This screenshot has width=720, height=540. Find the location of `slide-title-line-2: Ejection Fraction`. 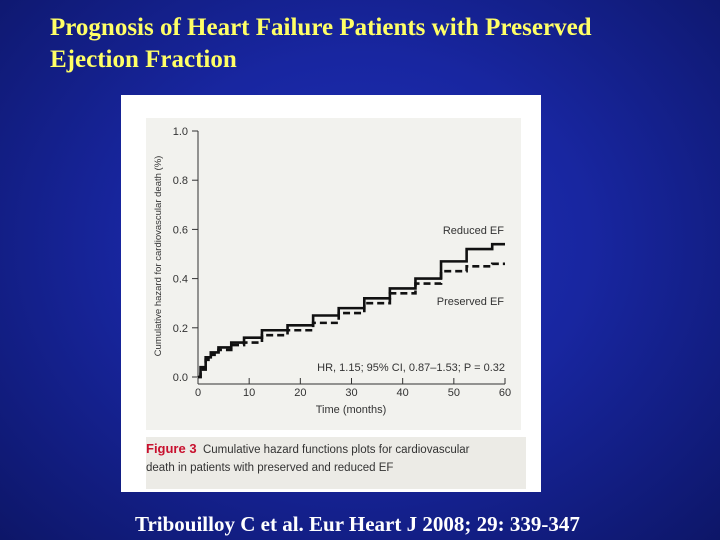

slide-title-line-2: Ejection Fraction is located at coordinates (143, 59).